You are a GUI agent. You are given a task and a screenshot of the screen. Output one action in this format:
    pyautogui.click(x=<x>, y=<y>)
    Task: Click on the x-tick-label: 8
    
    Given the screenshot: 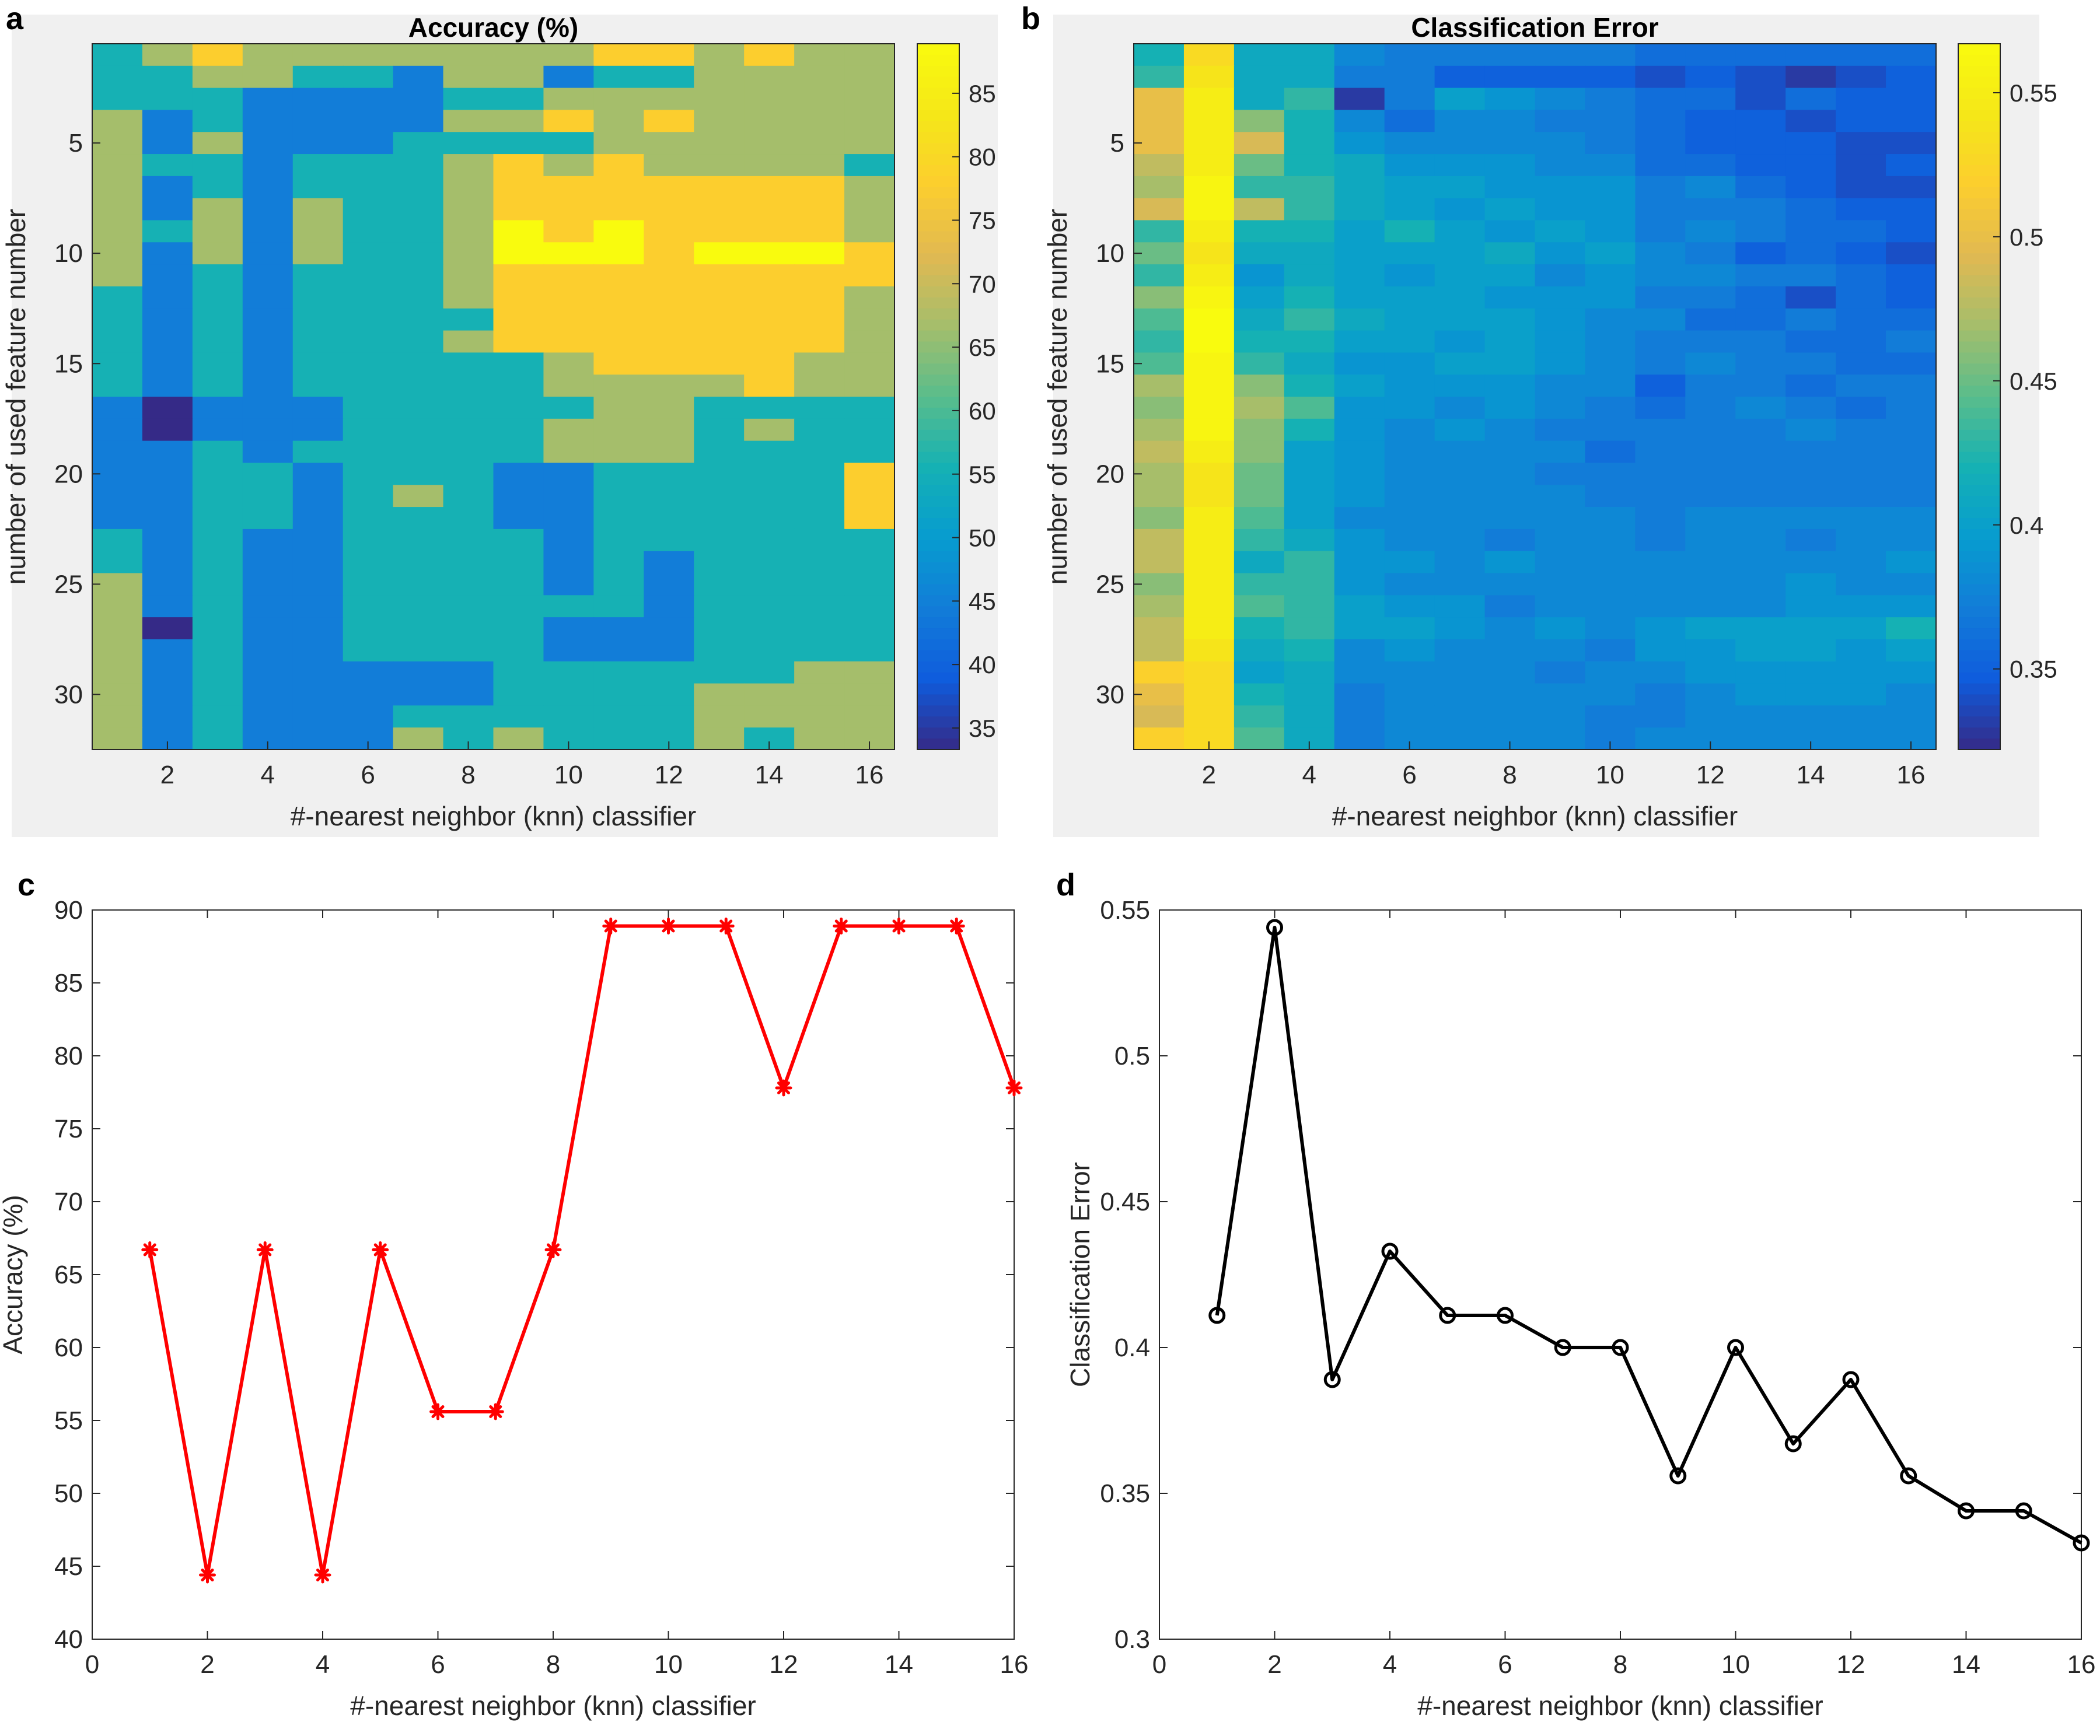 What is the action you would take?
    pyautogui.click(x=1510, y=775)
    